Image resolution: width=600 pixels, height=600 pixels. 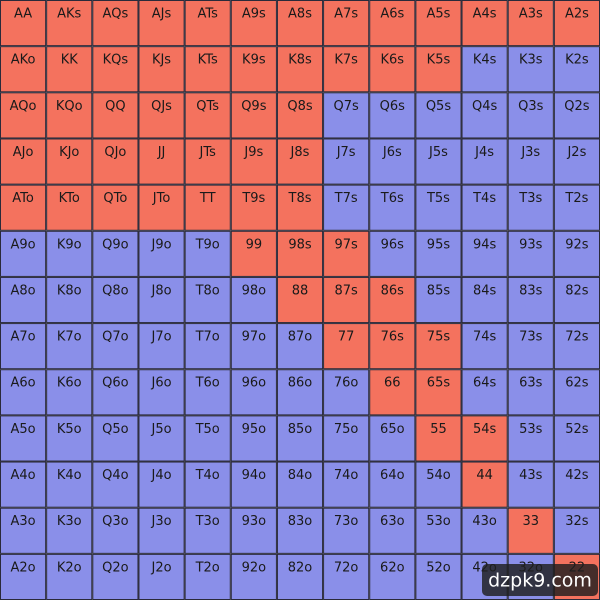 What do you see at coordinates (115, 290) in the screenshot?
I see `hand-label: Q8o` at bounding box center [115, 290].